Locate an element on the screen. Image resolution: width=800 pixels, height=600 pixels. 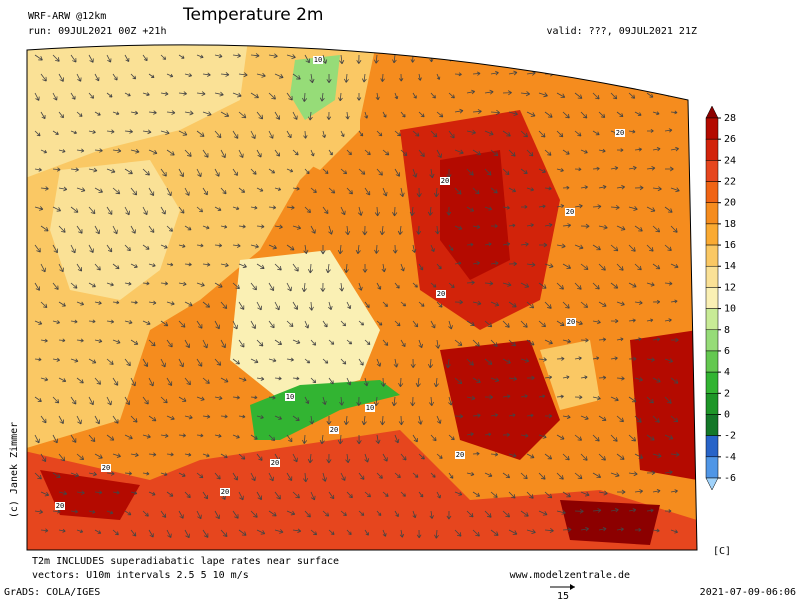
balkan-hot-field is located at coordinates (500, 400).